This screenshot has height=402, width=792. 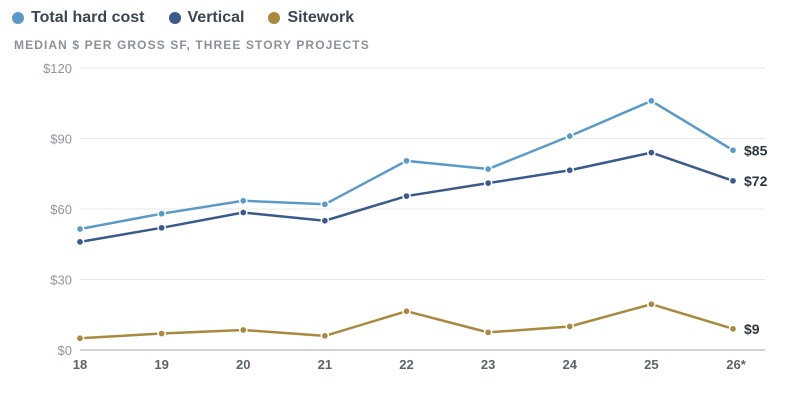 What do you see at coordinates (57, 68) in the screenshot?
I see `y-tick-label: $120` at bounding box center [57, 68].